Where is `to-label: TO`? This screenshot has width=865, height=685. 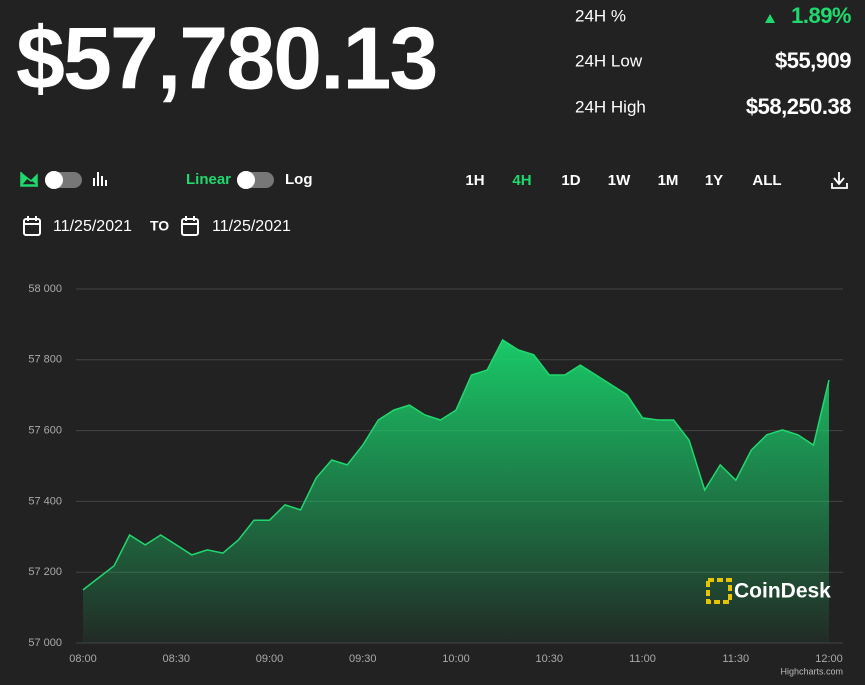 to-label: TO is located at coordinates (159, 226).